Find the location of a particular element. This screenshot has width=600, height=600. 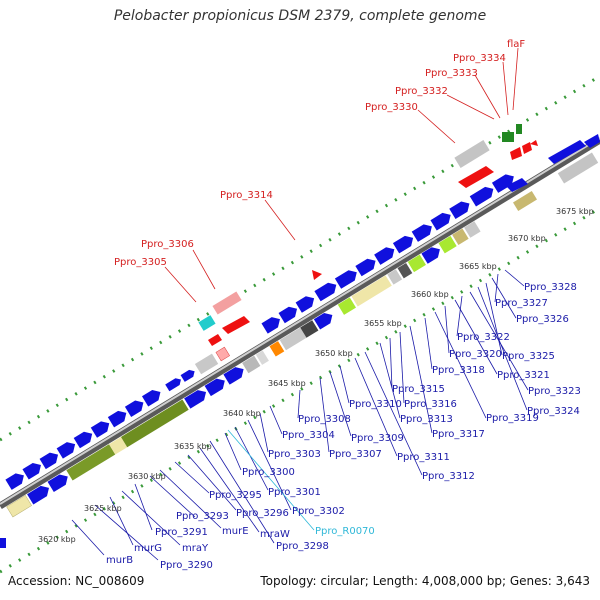

gene-label: Ppro_3316 is located at coordinates (430, 404).